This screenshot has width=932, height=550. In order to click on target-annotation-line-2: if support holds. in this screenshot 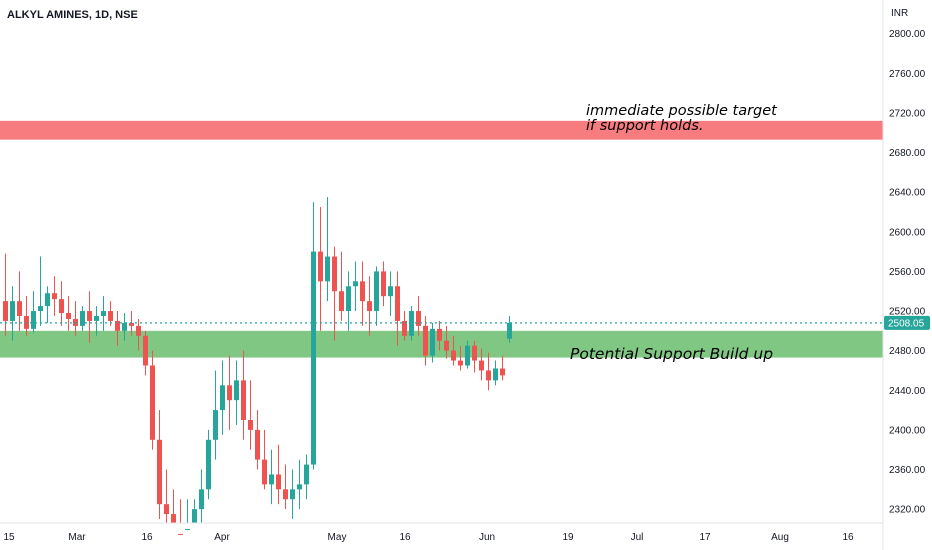, I will do `click(645, 126)`.